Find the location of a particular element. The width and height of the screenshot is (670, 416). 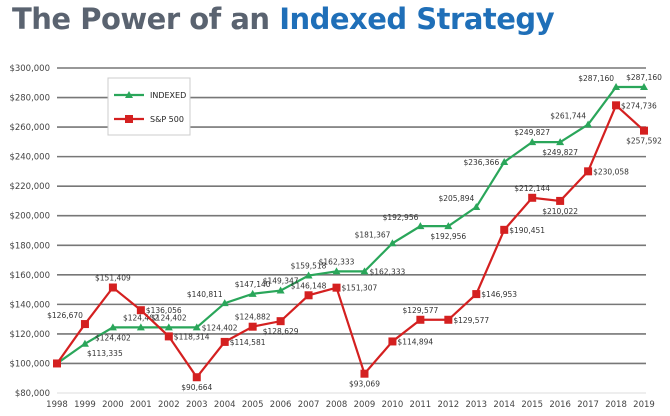

y-tick-label: $160,000 is located at coordinates (29, 276).